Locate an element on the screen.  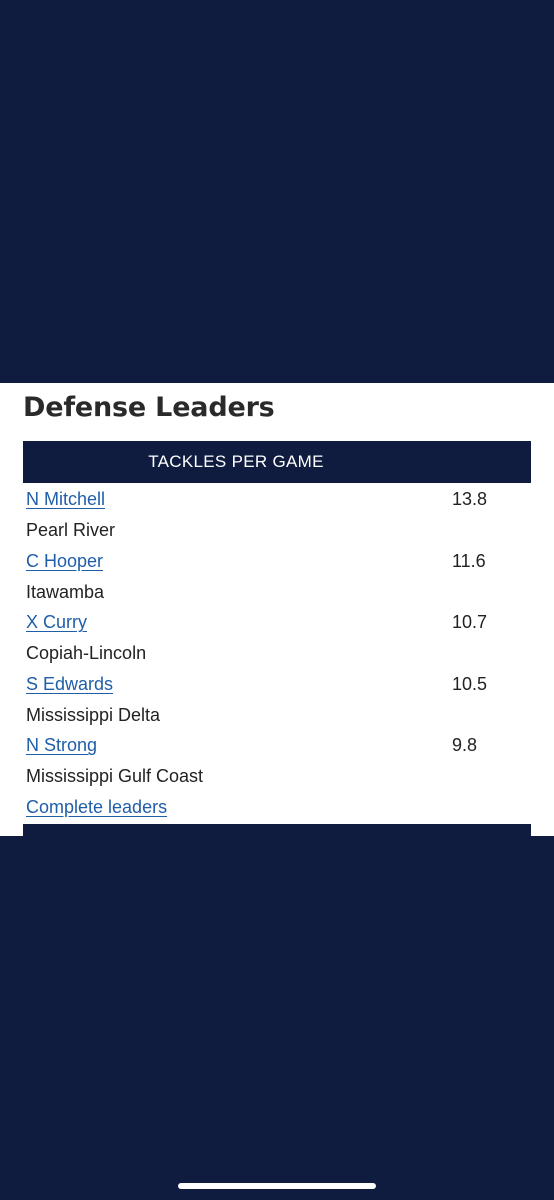
team-name: Mississippi Gulf Coast is located at coordinates (115, 776).